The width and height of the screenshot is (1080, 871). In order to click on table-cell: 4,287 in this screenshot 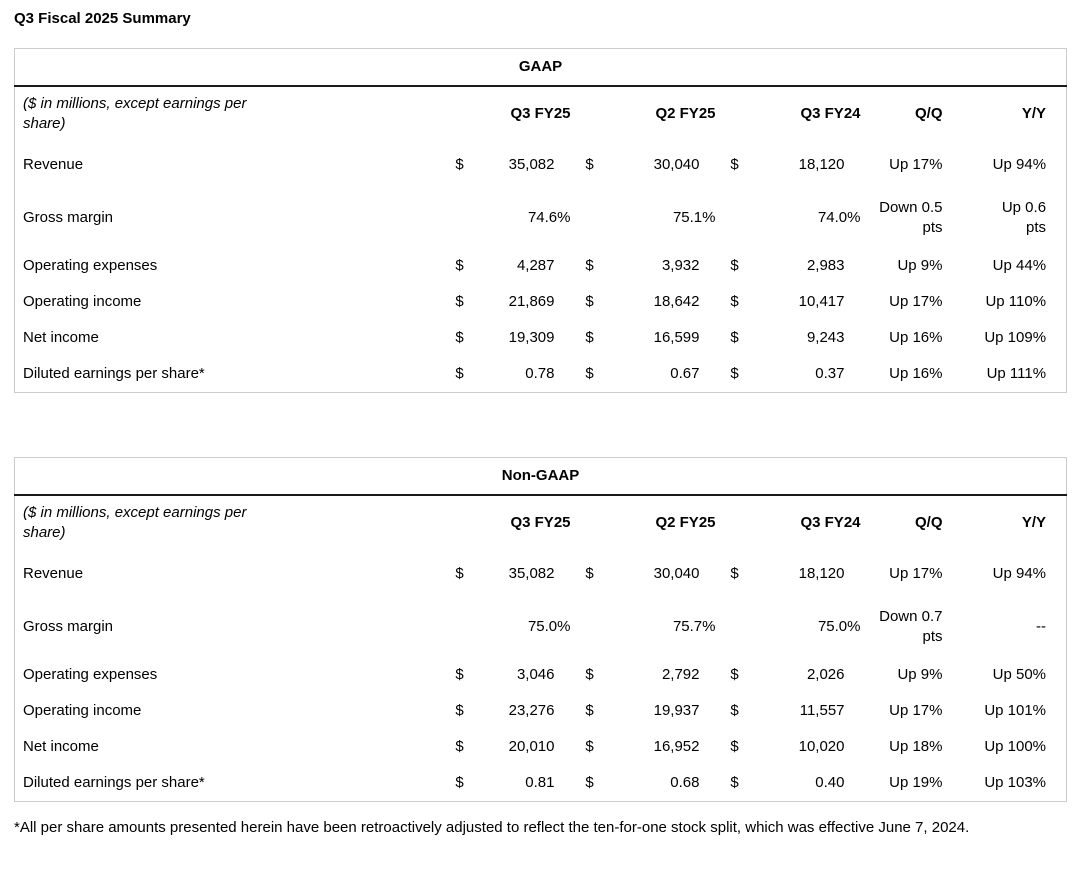, I will do `click(535, 265)`.